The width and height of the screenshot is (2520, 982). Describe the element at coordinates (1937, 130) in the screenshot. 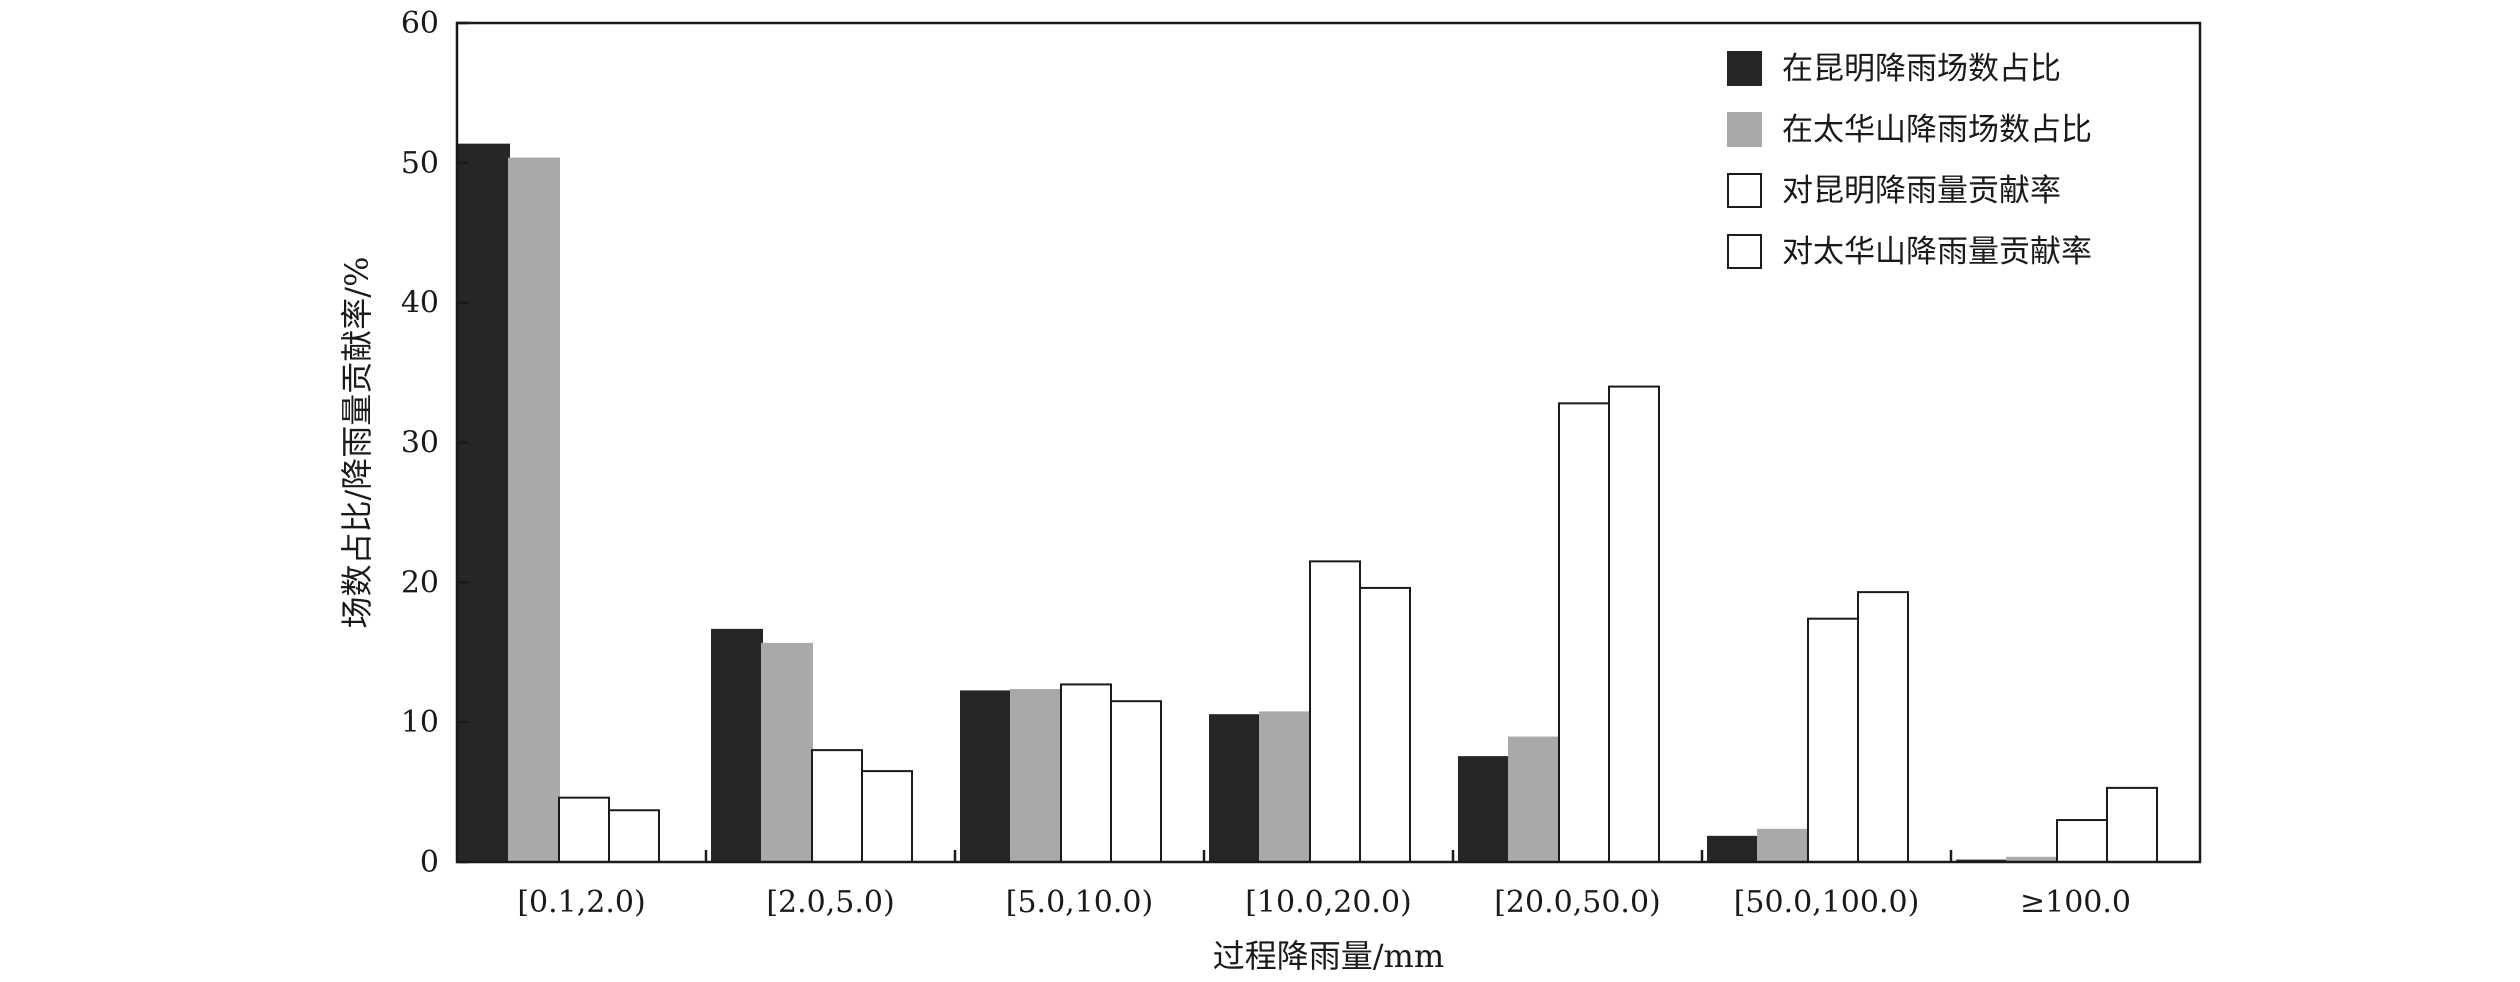

I see `legend-label-2: 在太华山降雨场数占比` at that location.